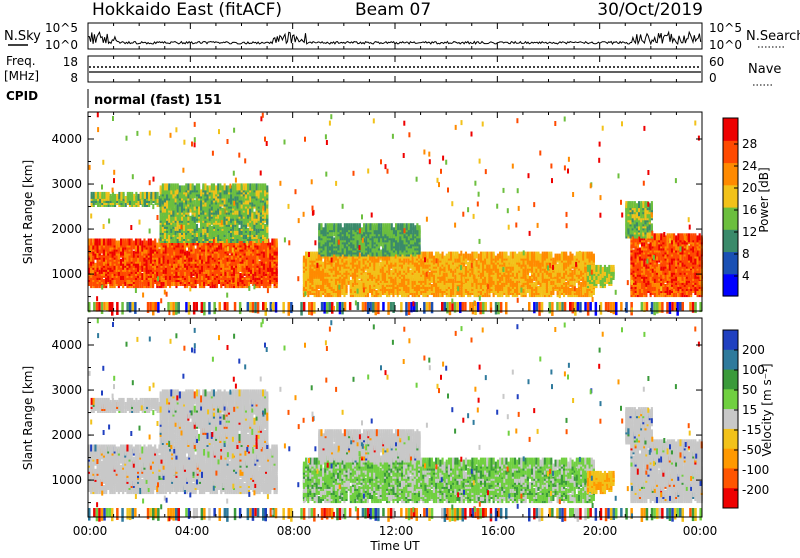 The width and height of the screenshot is (800, 558). Describe the element at coordinates (764, 69) in the screenshot. I see `nave-label: Nave` at that location.